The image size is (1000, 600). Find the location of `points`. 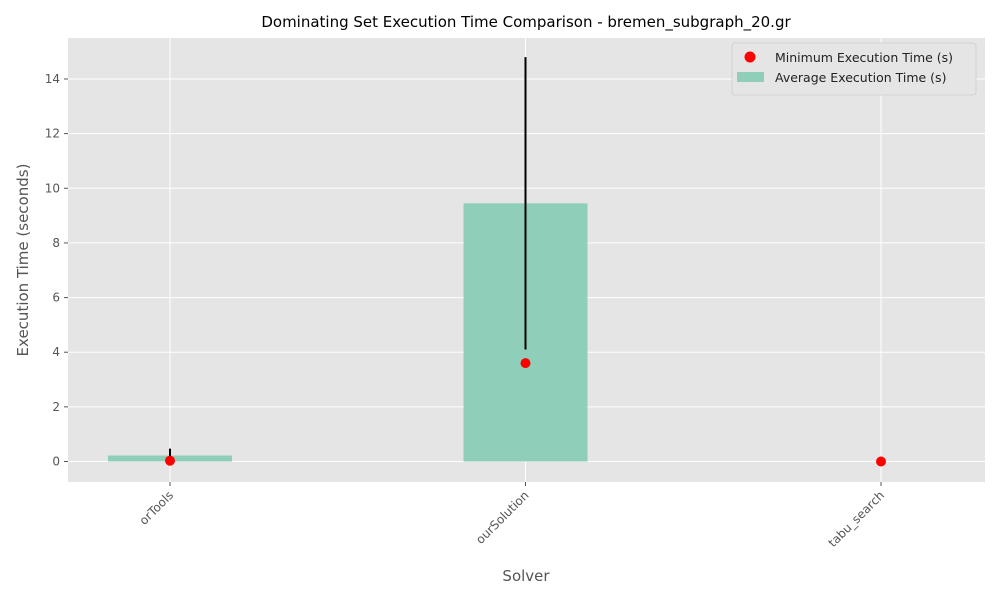

points is located at coordinates (525, 412).